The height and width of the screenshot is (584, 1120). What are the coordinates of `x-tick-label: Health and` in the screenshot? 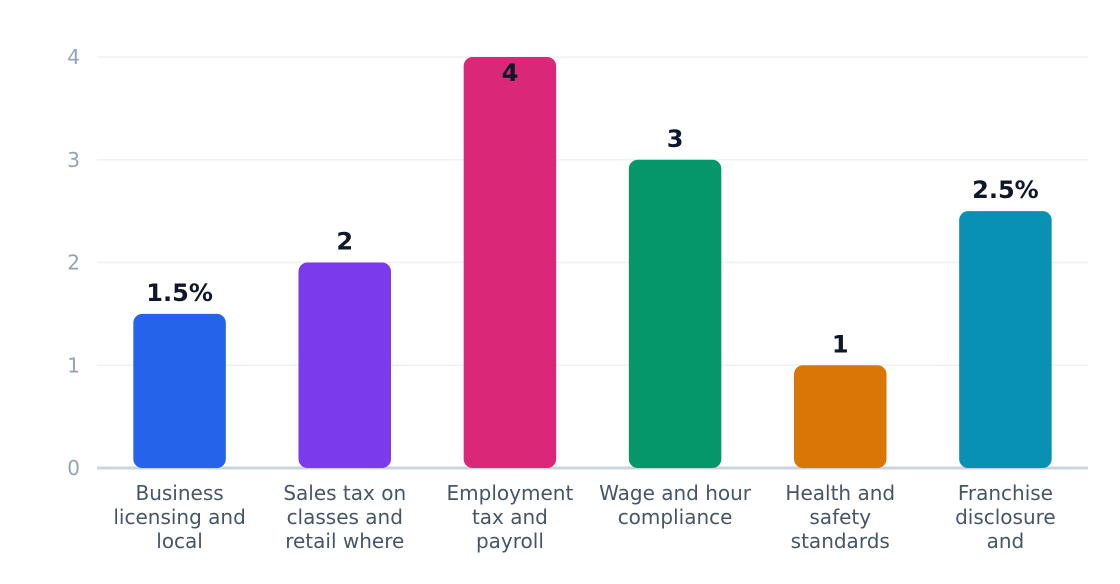 It's located at (840, 493).